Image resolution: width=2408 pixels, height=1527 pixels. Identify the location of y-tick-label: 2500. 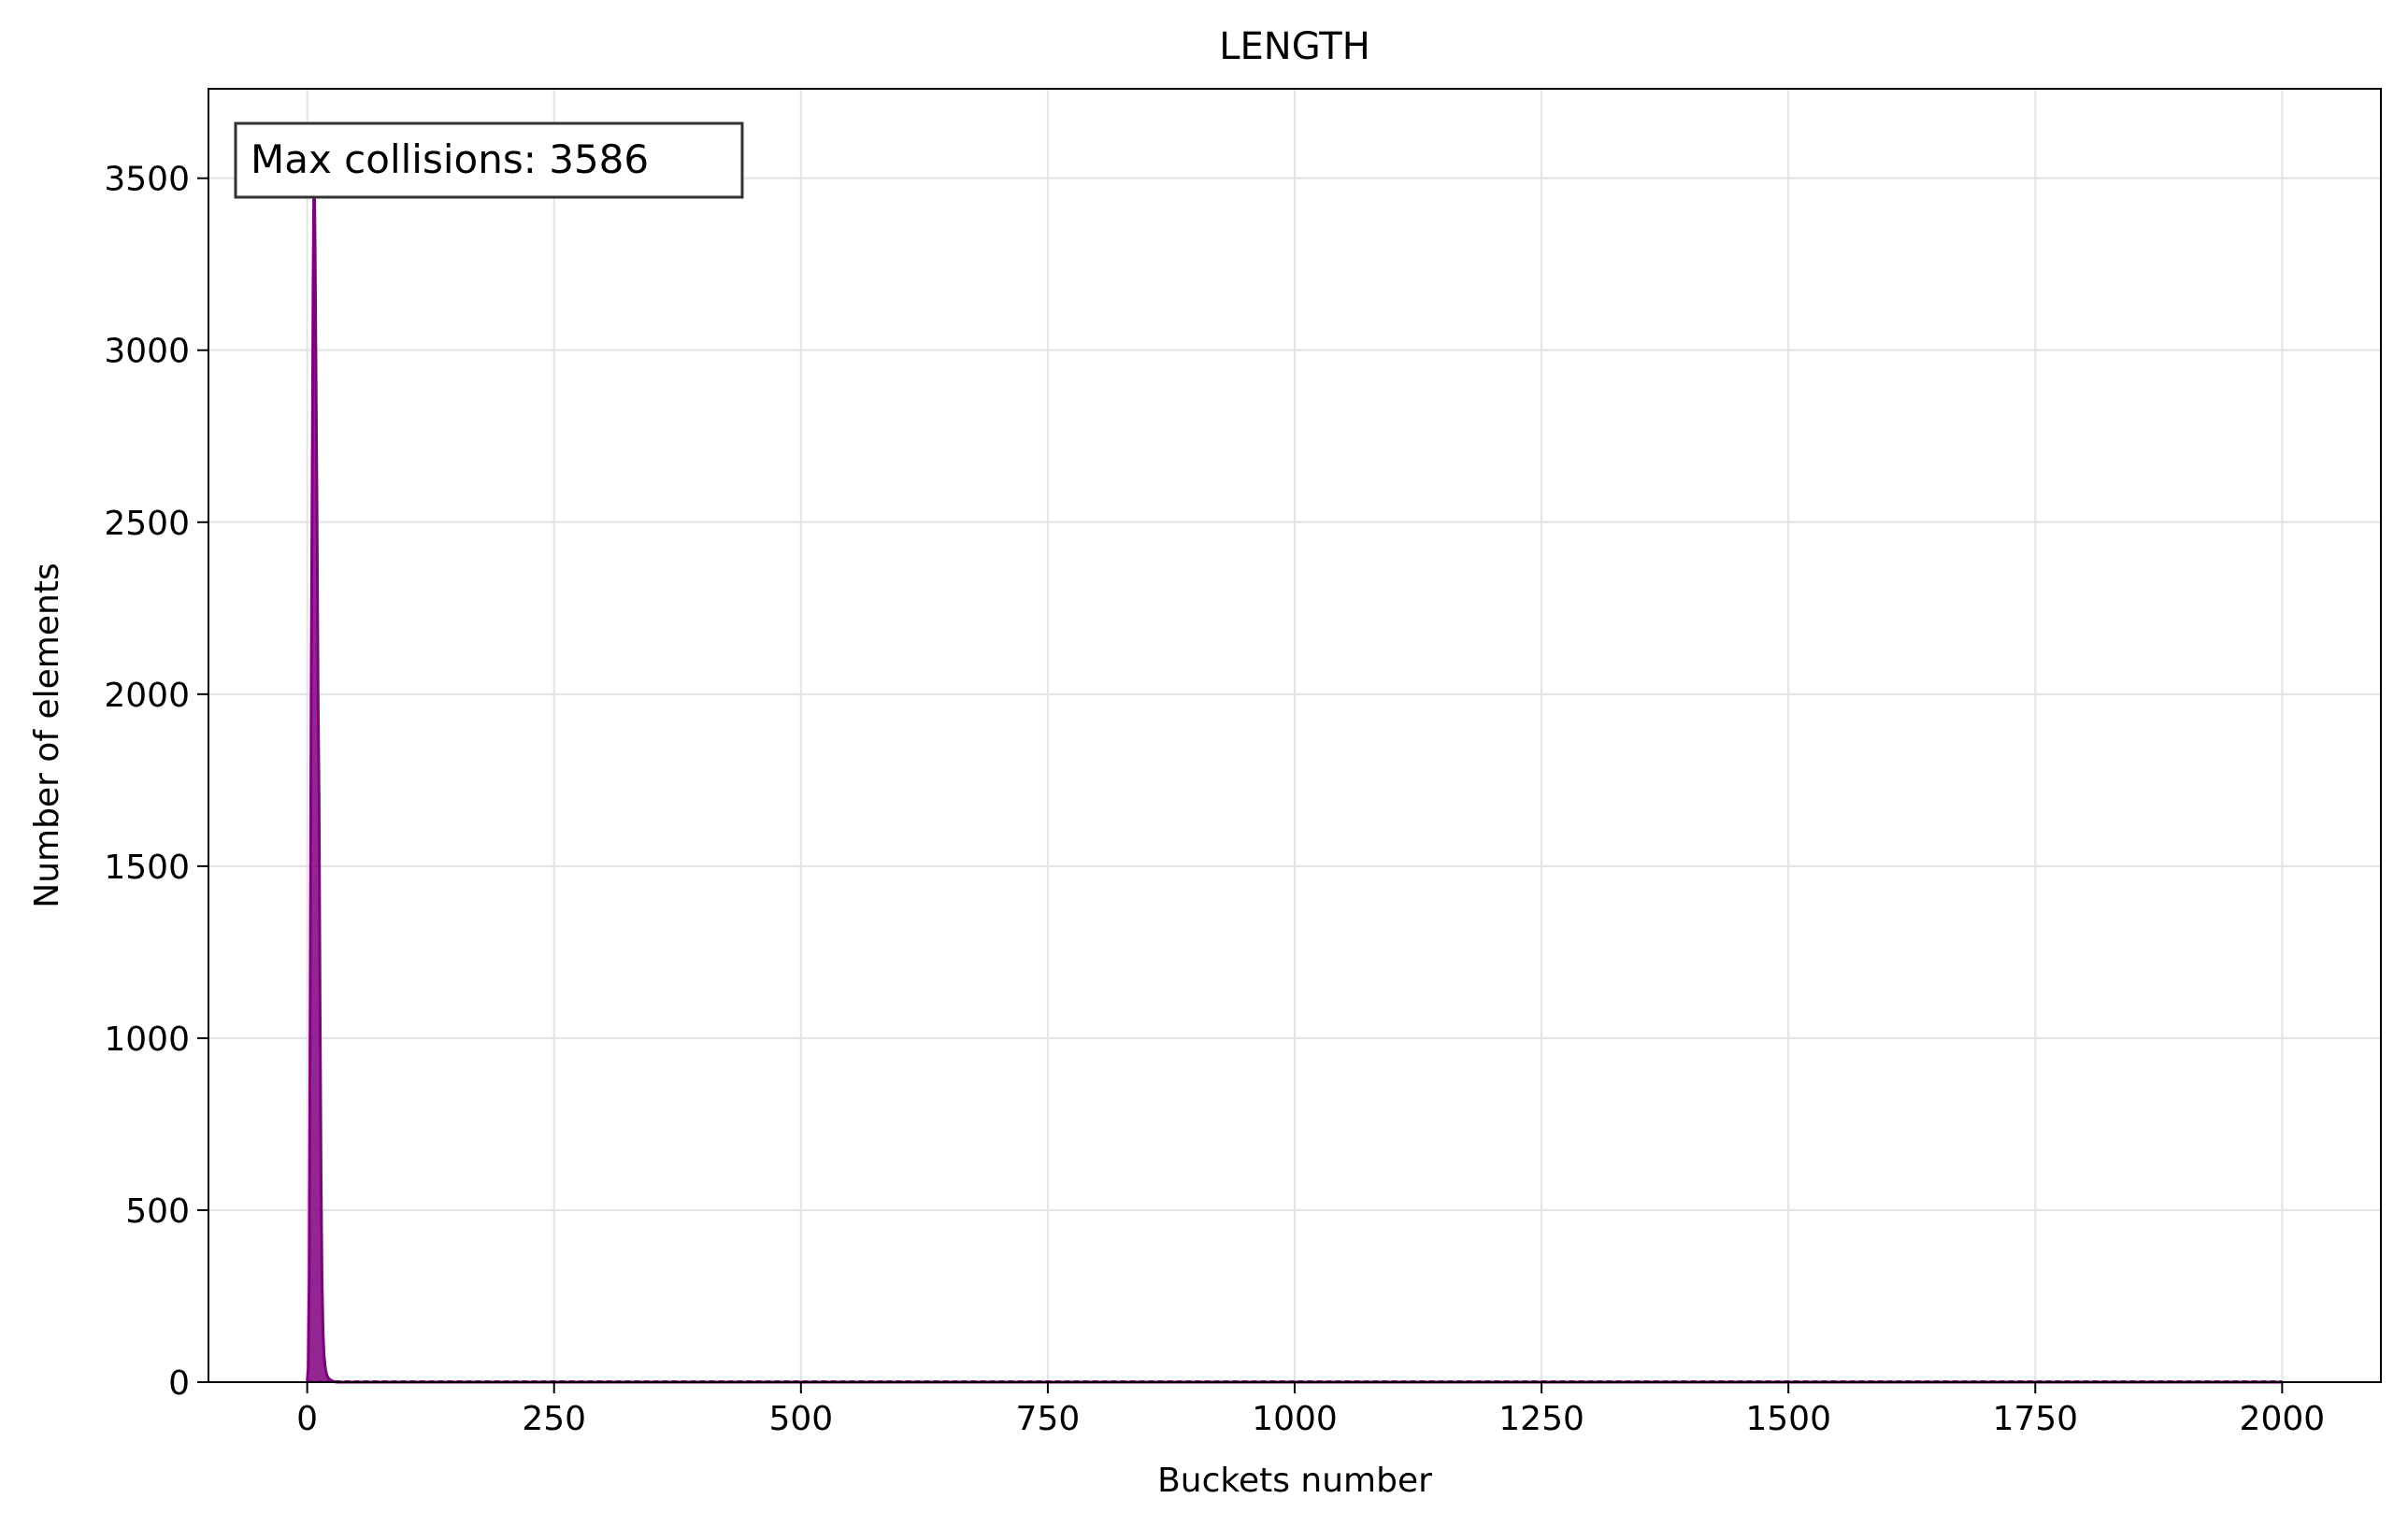
(147, 524).